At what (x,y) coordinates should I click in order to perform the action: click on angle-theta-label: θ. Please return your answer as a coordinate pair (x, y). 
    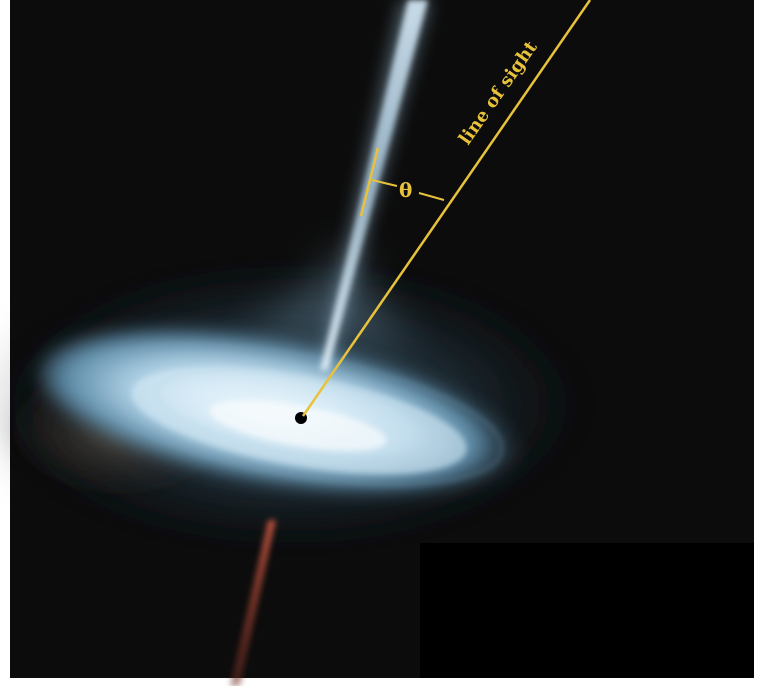
    Looking at the image, I should click on (405, 190).